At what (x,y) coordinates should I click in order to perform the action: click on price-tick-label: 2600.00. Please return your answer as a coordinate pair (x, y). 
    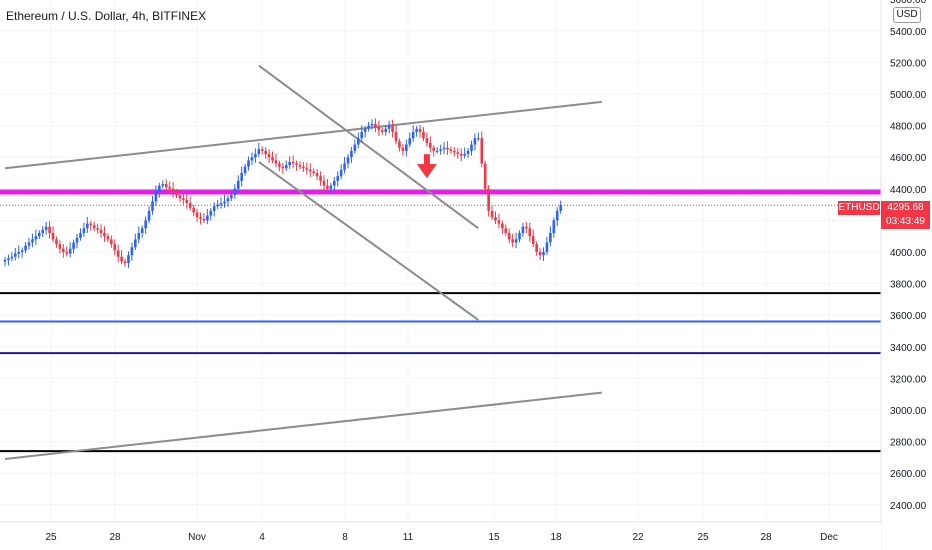
    Looking at the image, I should click on (908, 474).